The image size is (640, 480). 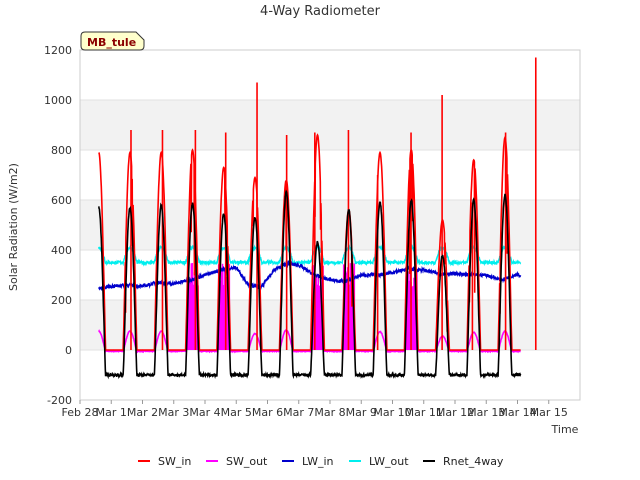 What do you see at coordinates (59, 400) in the screenshot?
I see `y-tick-label: -200` at bounding box center [59, 400].